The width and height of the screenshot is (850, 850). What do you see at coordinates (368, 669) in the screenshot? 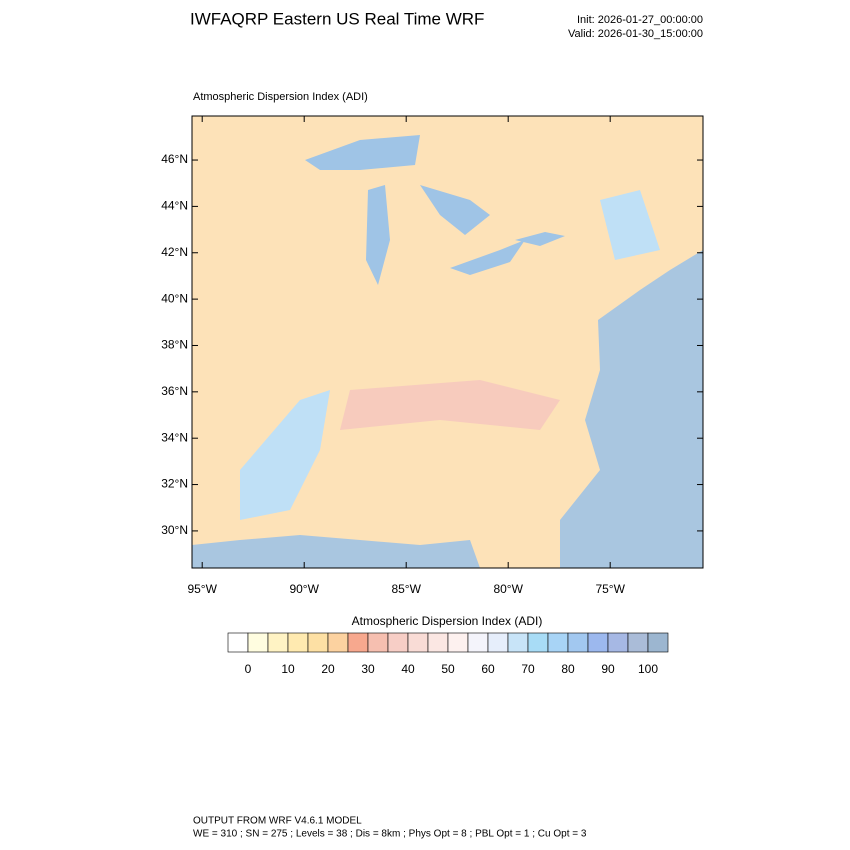
I see `colorbar-tick-label: 30` at bounding box center [368, 669].